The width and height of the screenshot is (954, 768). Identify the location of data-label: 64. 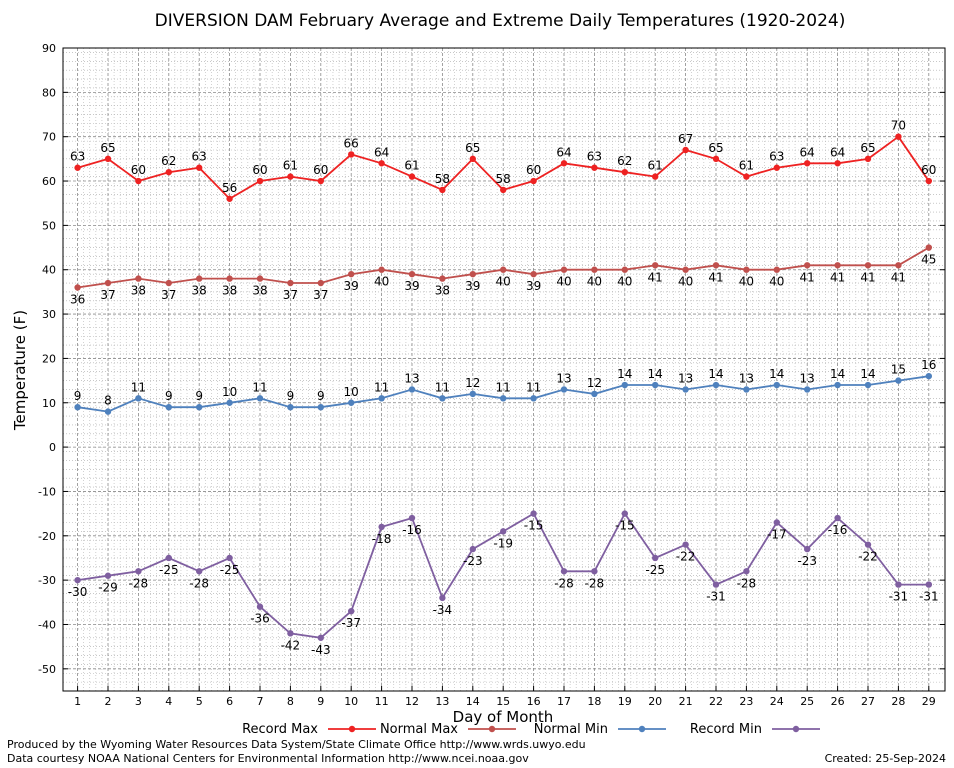
(807, 152).